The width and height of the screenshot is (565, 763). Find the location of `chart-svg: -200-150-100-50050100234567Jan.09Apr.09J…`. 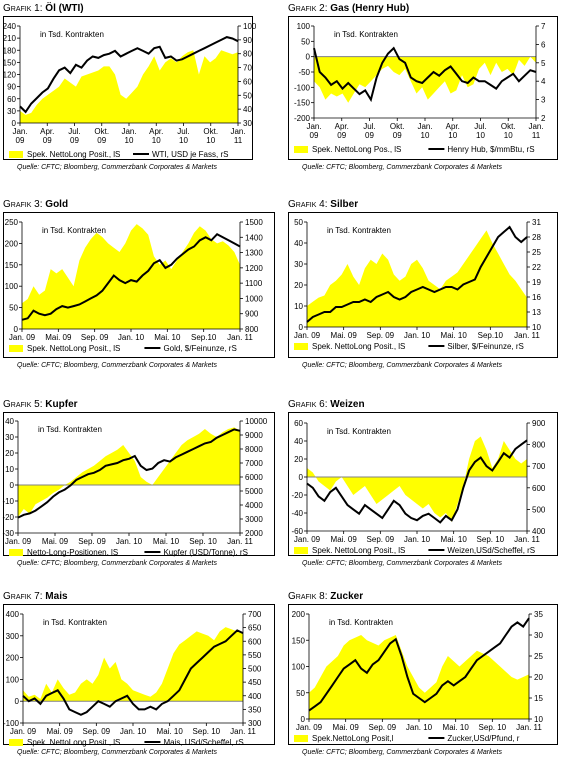

chart-svg: -200-150-100-50050100234567Jan.09Apr.09J… is located at coordinates (420, 88).